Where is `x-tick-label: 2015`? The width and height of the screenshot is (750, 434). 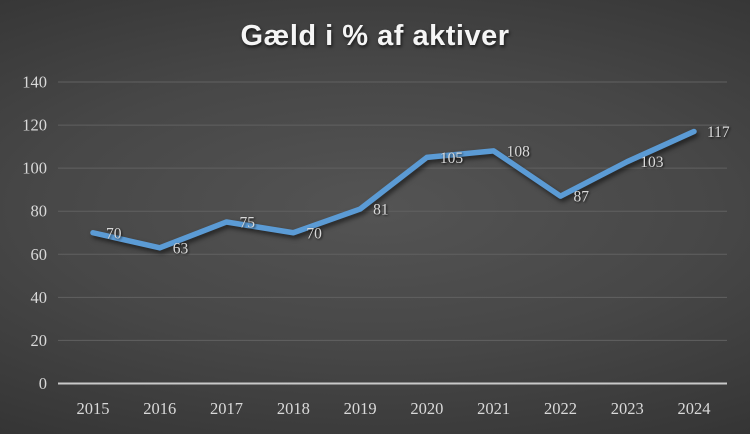
x-tick-label: 2015 is located at coordinates (93, 408).